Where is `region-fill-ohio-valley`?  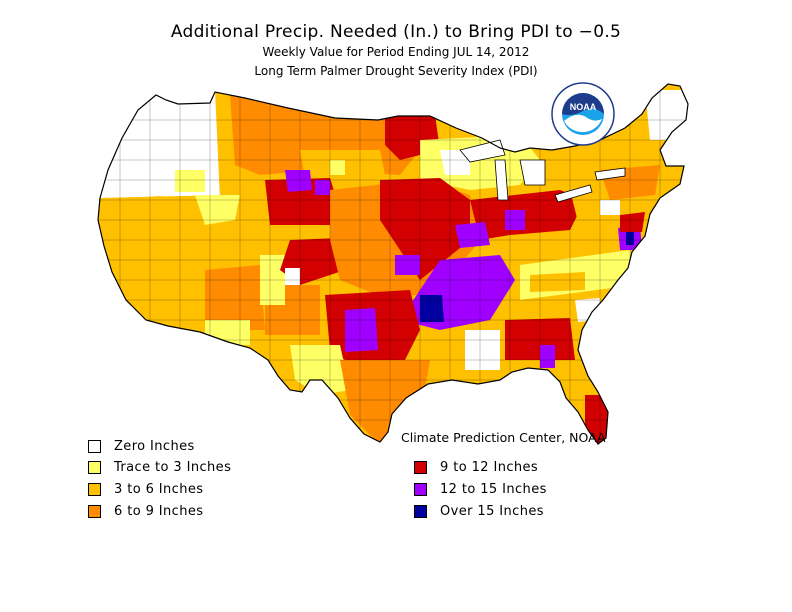
region-fill-ohio-valley is located at coordinates (527, 215).